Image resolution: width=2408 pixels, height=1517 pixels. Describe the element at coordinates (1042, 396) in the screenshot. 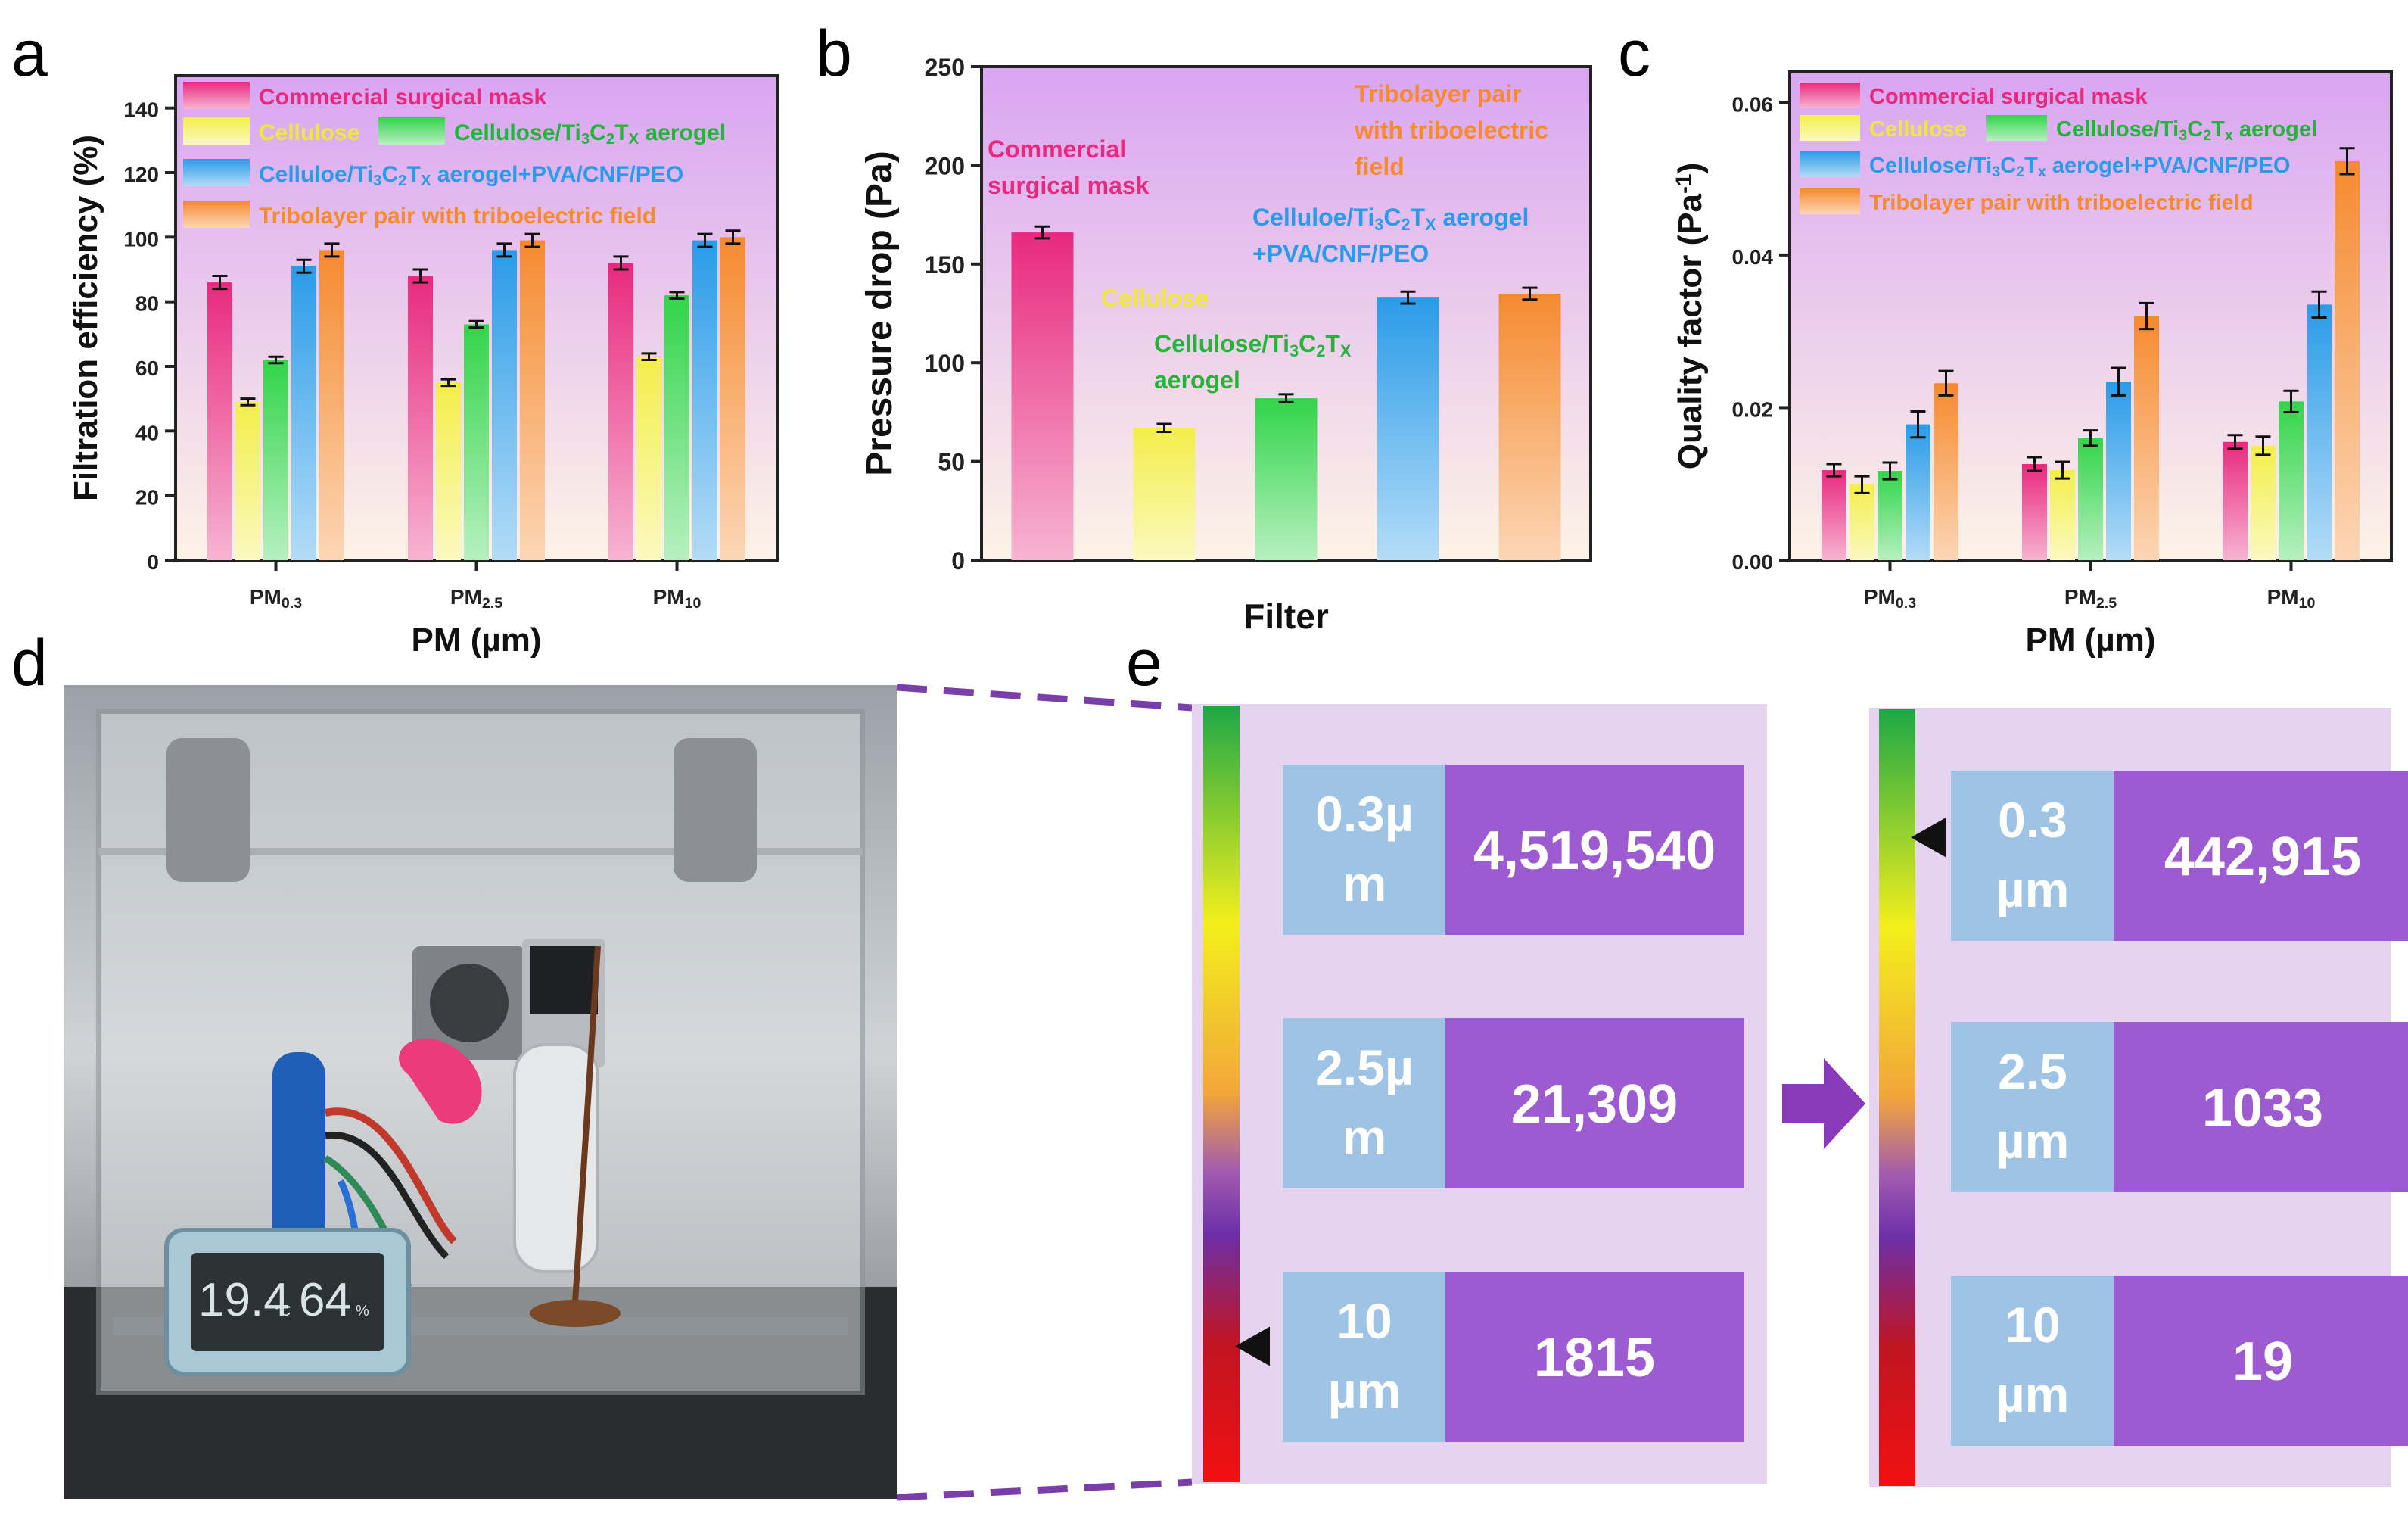

I see `bar-commercial` at that location.